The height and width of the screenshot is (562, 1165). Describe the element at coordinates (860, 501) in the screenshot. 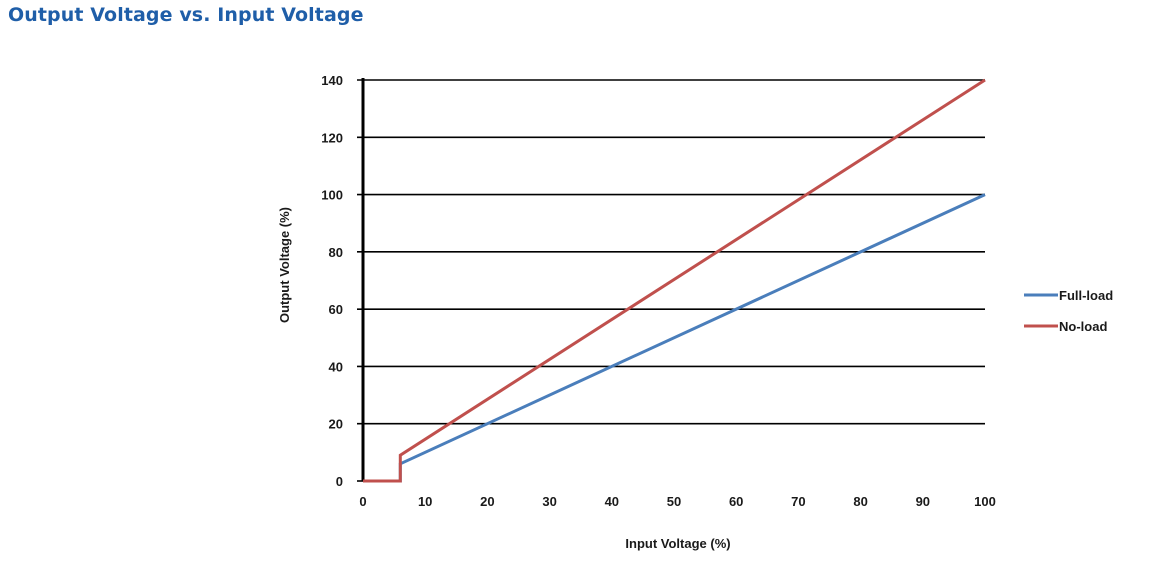

I see `x-tick-label: 80` at that location.